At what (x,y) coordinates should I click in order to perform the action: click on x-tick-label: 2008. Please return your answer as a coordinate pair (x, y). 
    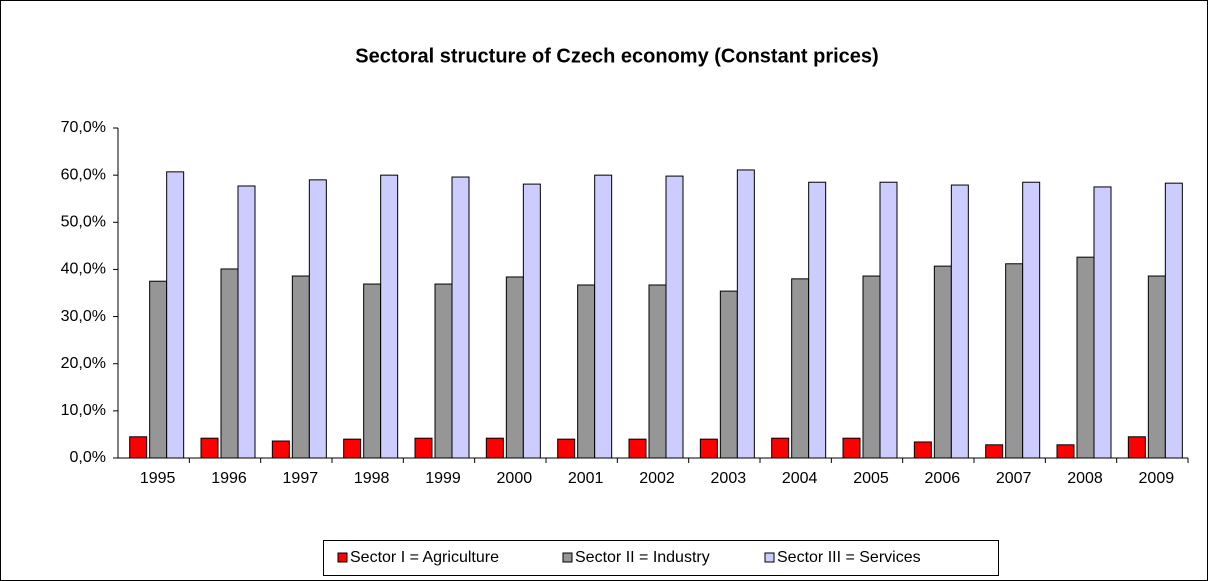
    Looking at the image, I should click on (1085, 478).